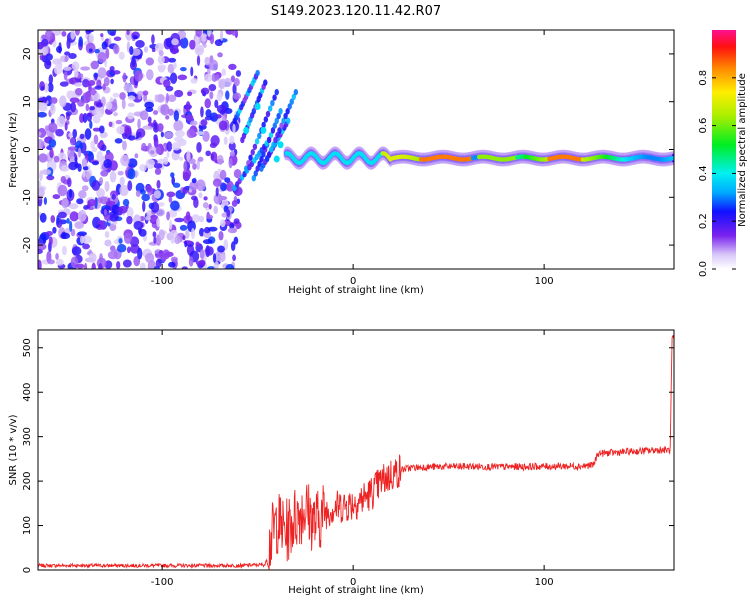 The width and height of the screenshot is (750, 600). What do you see at coordinates (13, 449) in the screenshot?
I see `snr-y-axis-label: SNR (10 * v/v)` at bounding box center [13, 449].